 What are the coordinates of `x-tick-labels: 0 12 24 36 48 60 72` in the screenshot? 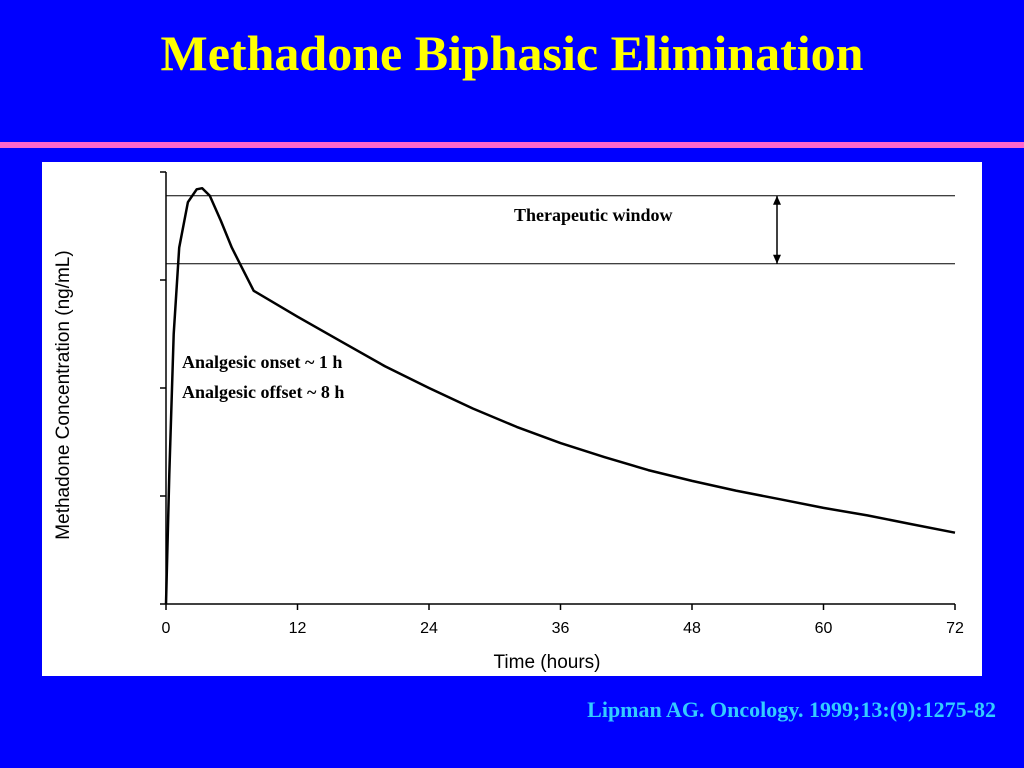 It's located at (563, 628).